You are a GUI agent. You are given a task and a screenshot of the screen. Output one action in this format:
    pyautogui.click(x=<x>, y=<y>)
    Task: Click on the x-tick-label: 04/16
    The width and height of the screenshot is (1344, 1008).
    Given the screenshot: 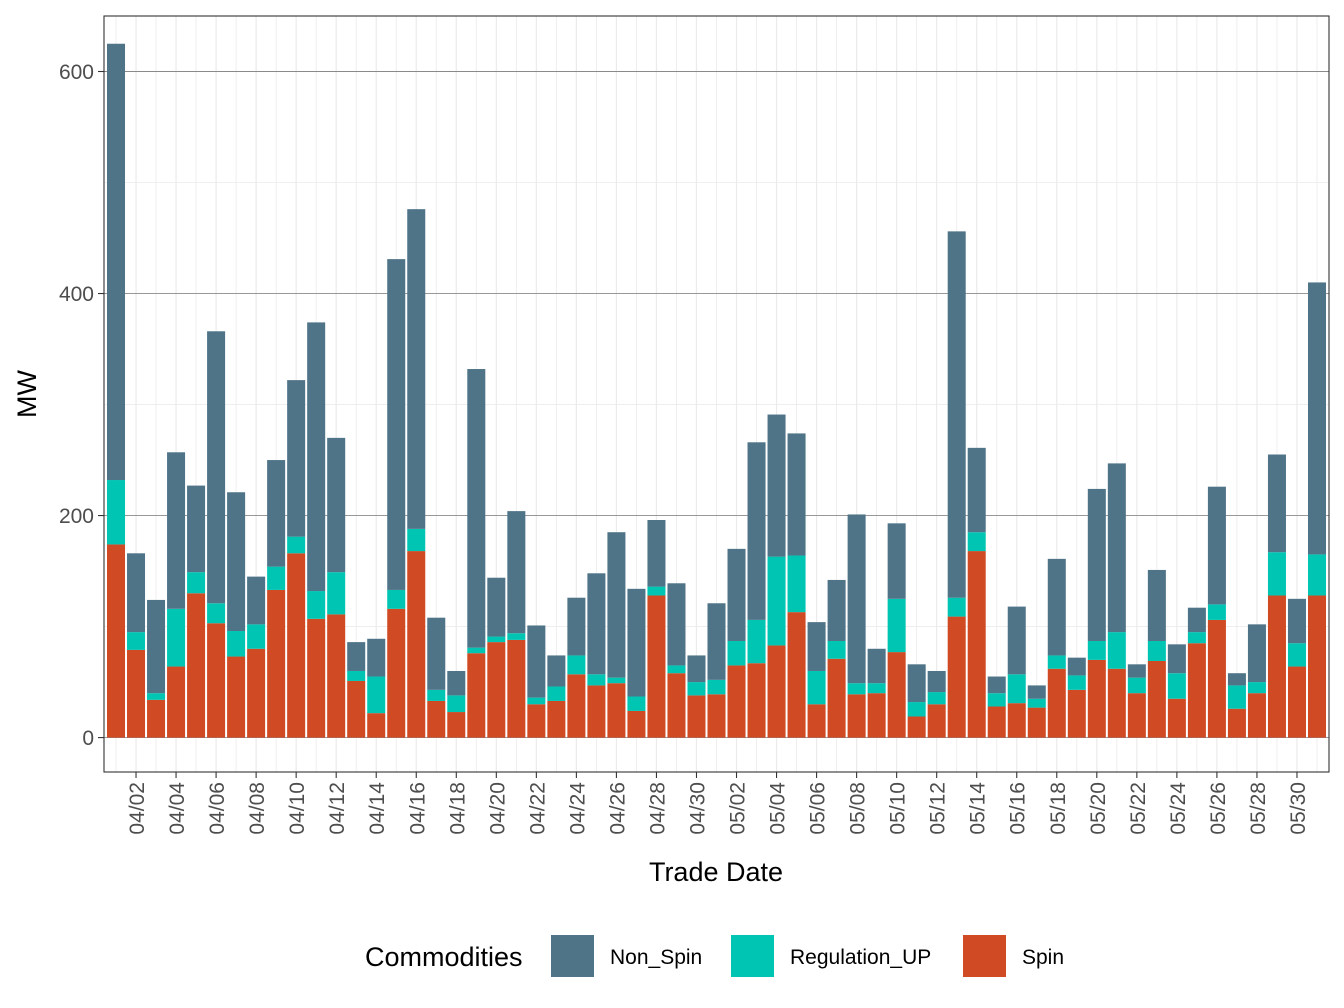 What is the action you would take?
    pyautogui.click(x=417, y=808)
    